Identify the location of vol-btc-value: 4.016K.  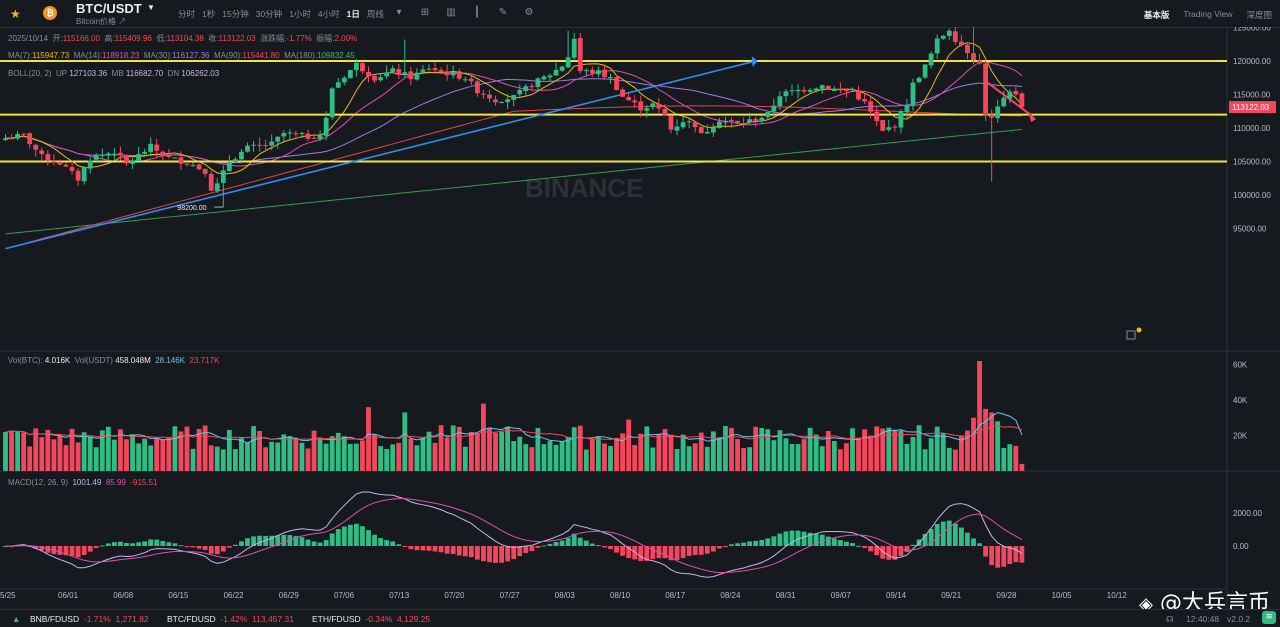
(57, 360).